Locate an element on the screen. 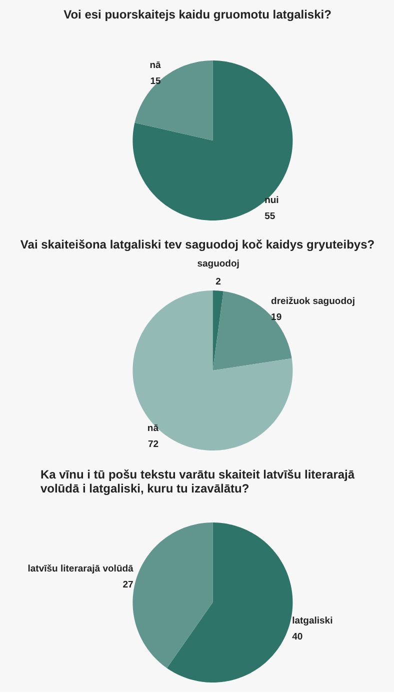  data-label: 40 is located at coordinates (297, 636).